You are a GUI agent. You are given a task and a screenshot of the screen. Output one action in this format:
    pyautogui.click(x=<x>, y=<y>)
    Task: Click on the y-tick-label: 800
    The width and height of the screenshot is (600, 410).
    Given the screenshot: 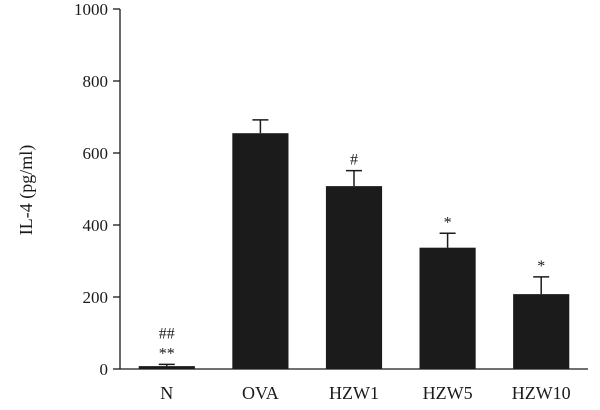 What is the action you would take?
    pyautogui.click(x=96, y=81)
    